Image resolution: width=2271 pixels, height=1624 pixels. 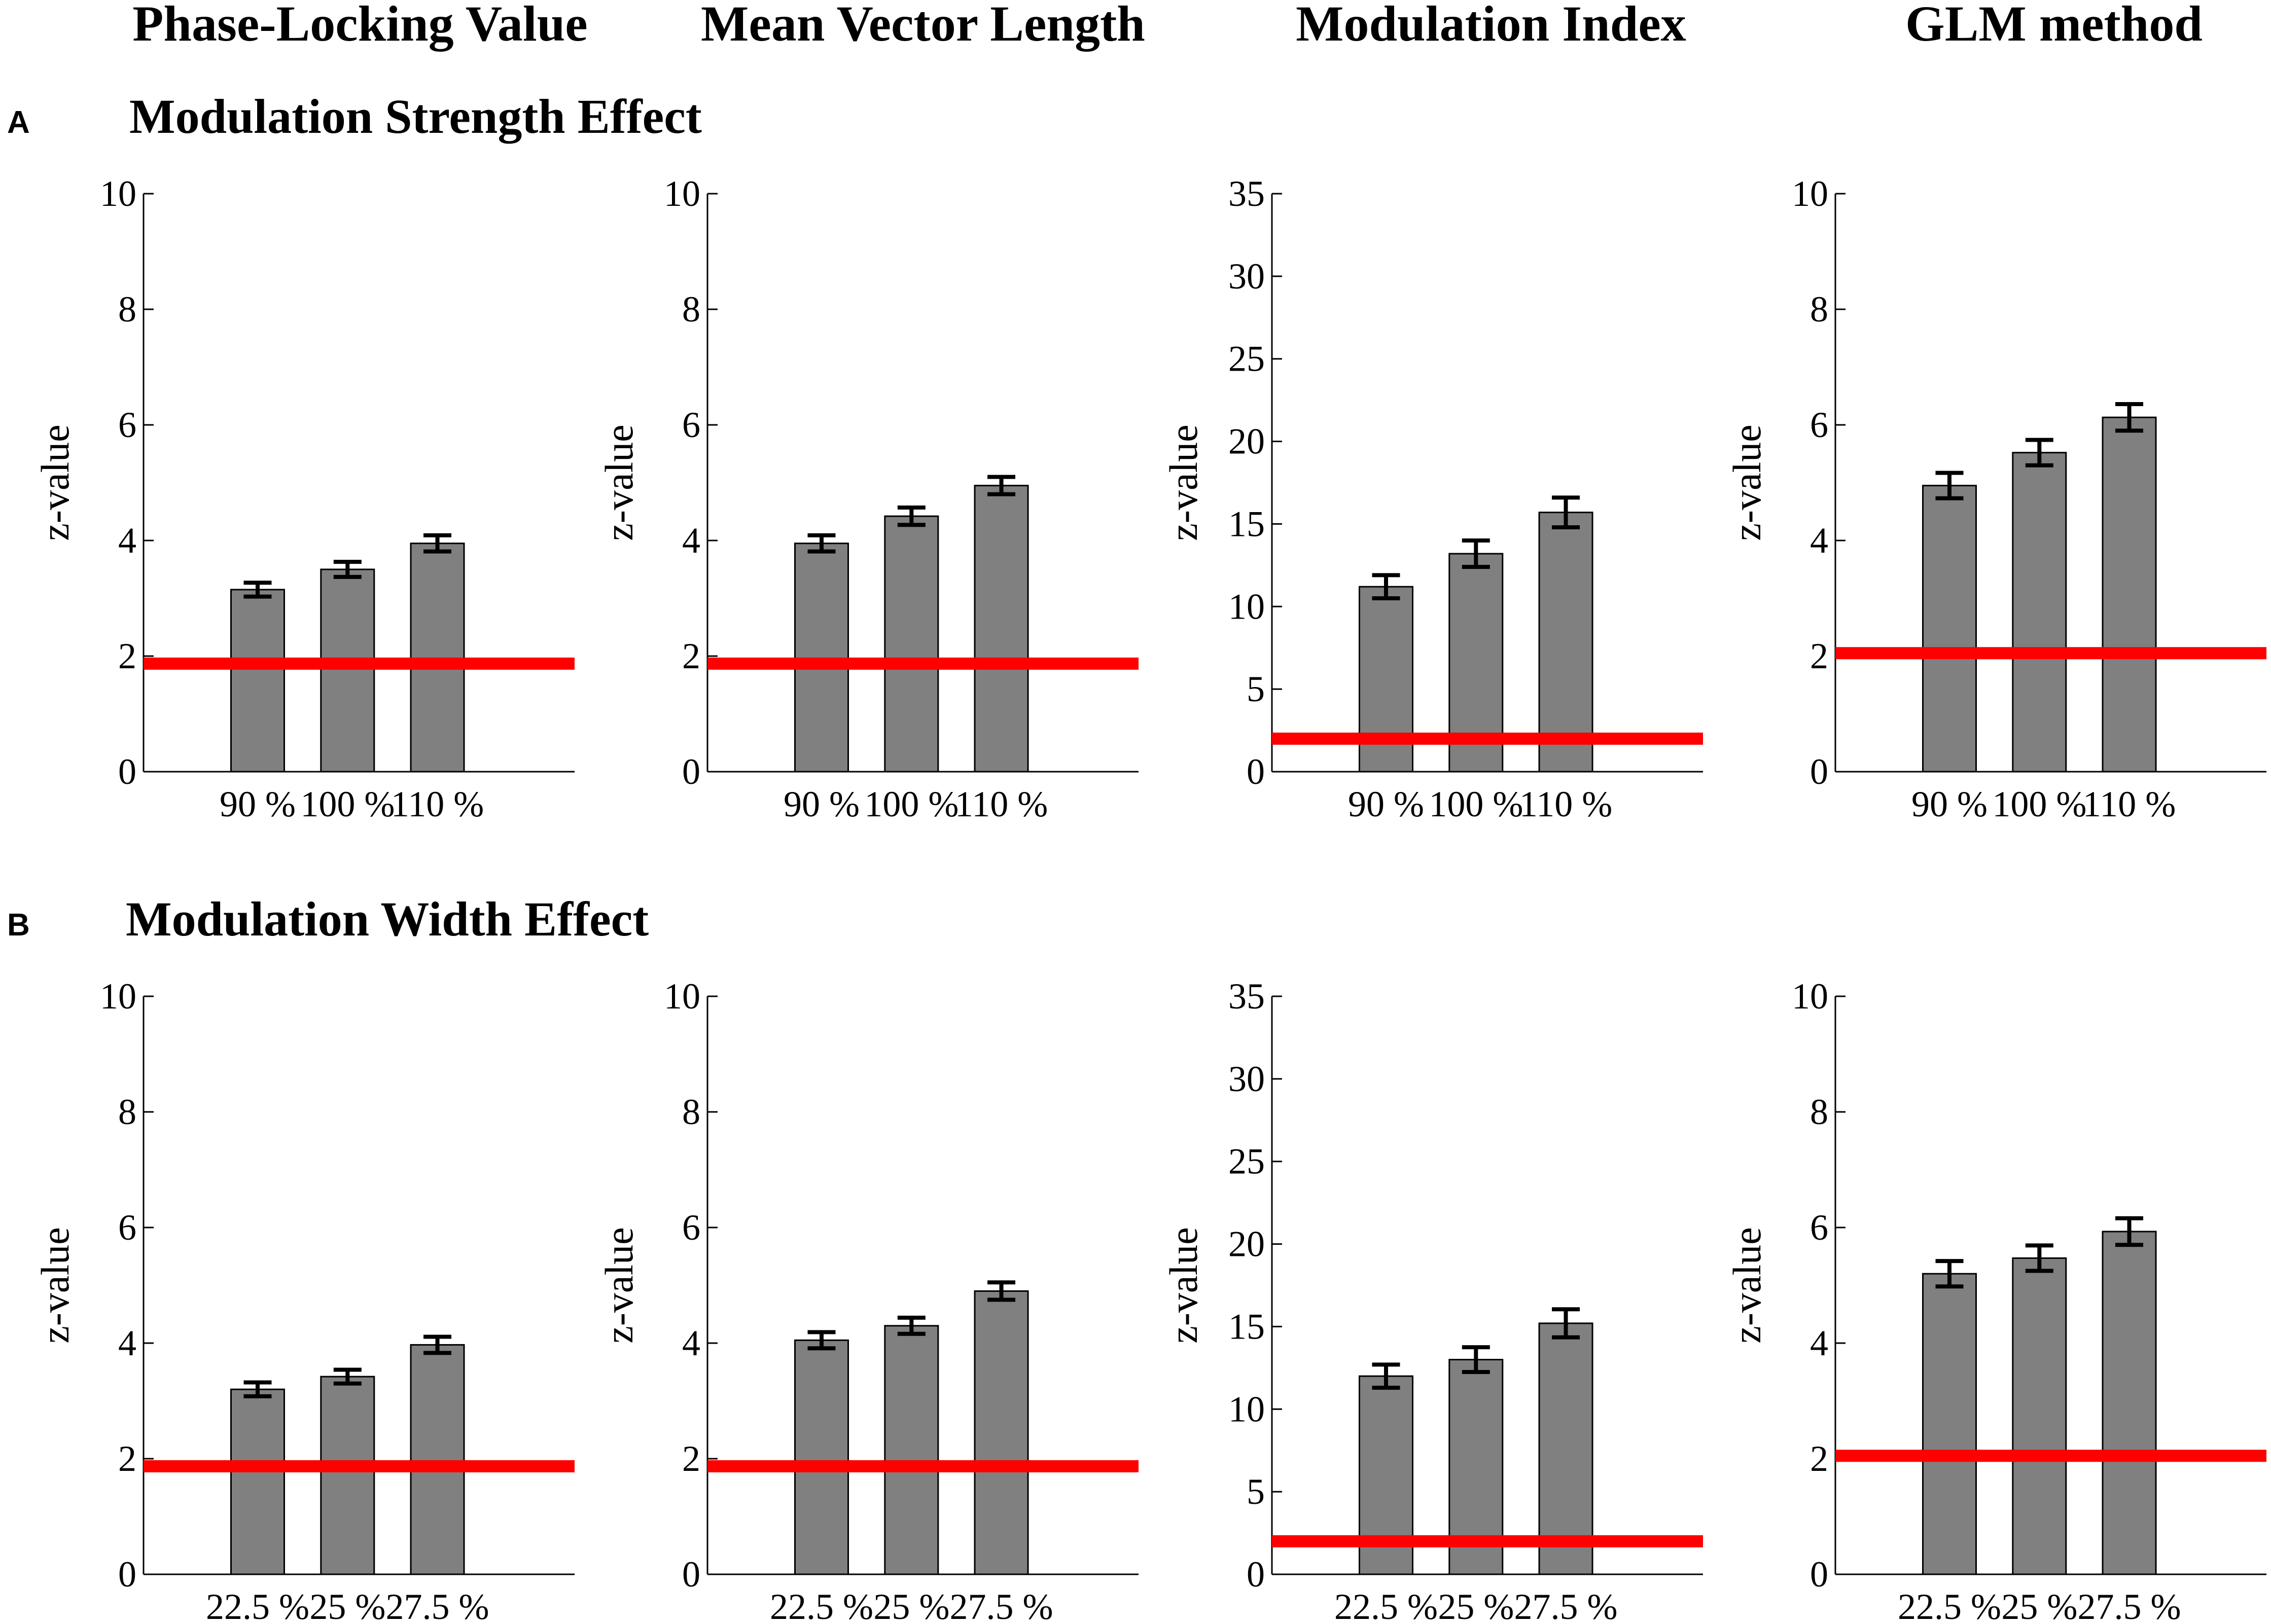 I want to click on y-tick-label: 20, so click(x=1246, y=441).